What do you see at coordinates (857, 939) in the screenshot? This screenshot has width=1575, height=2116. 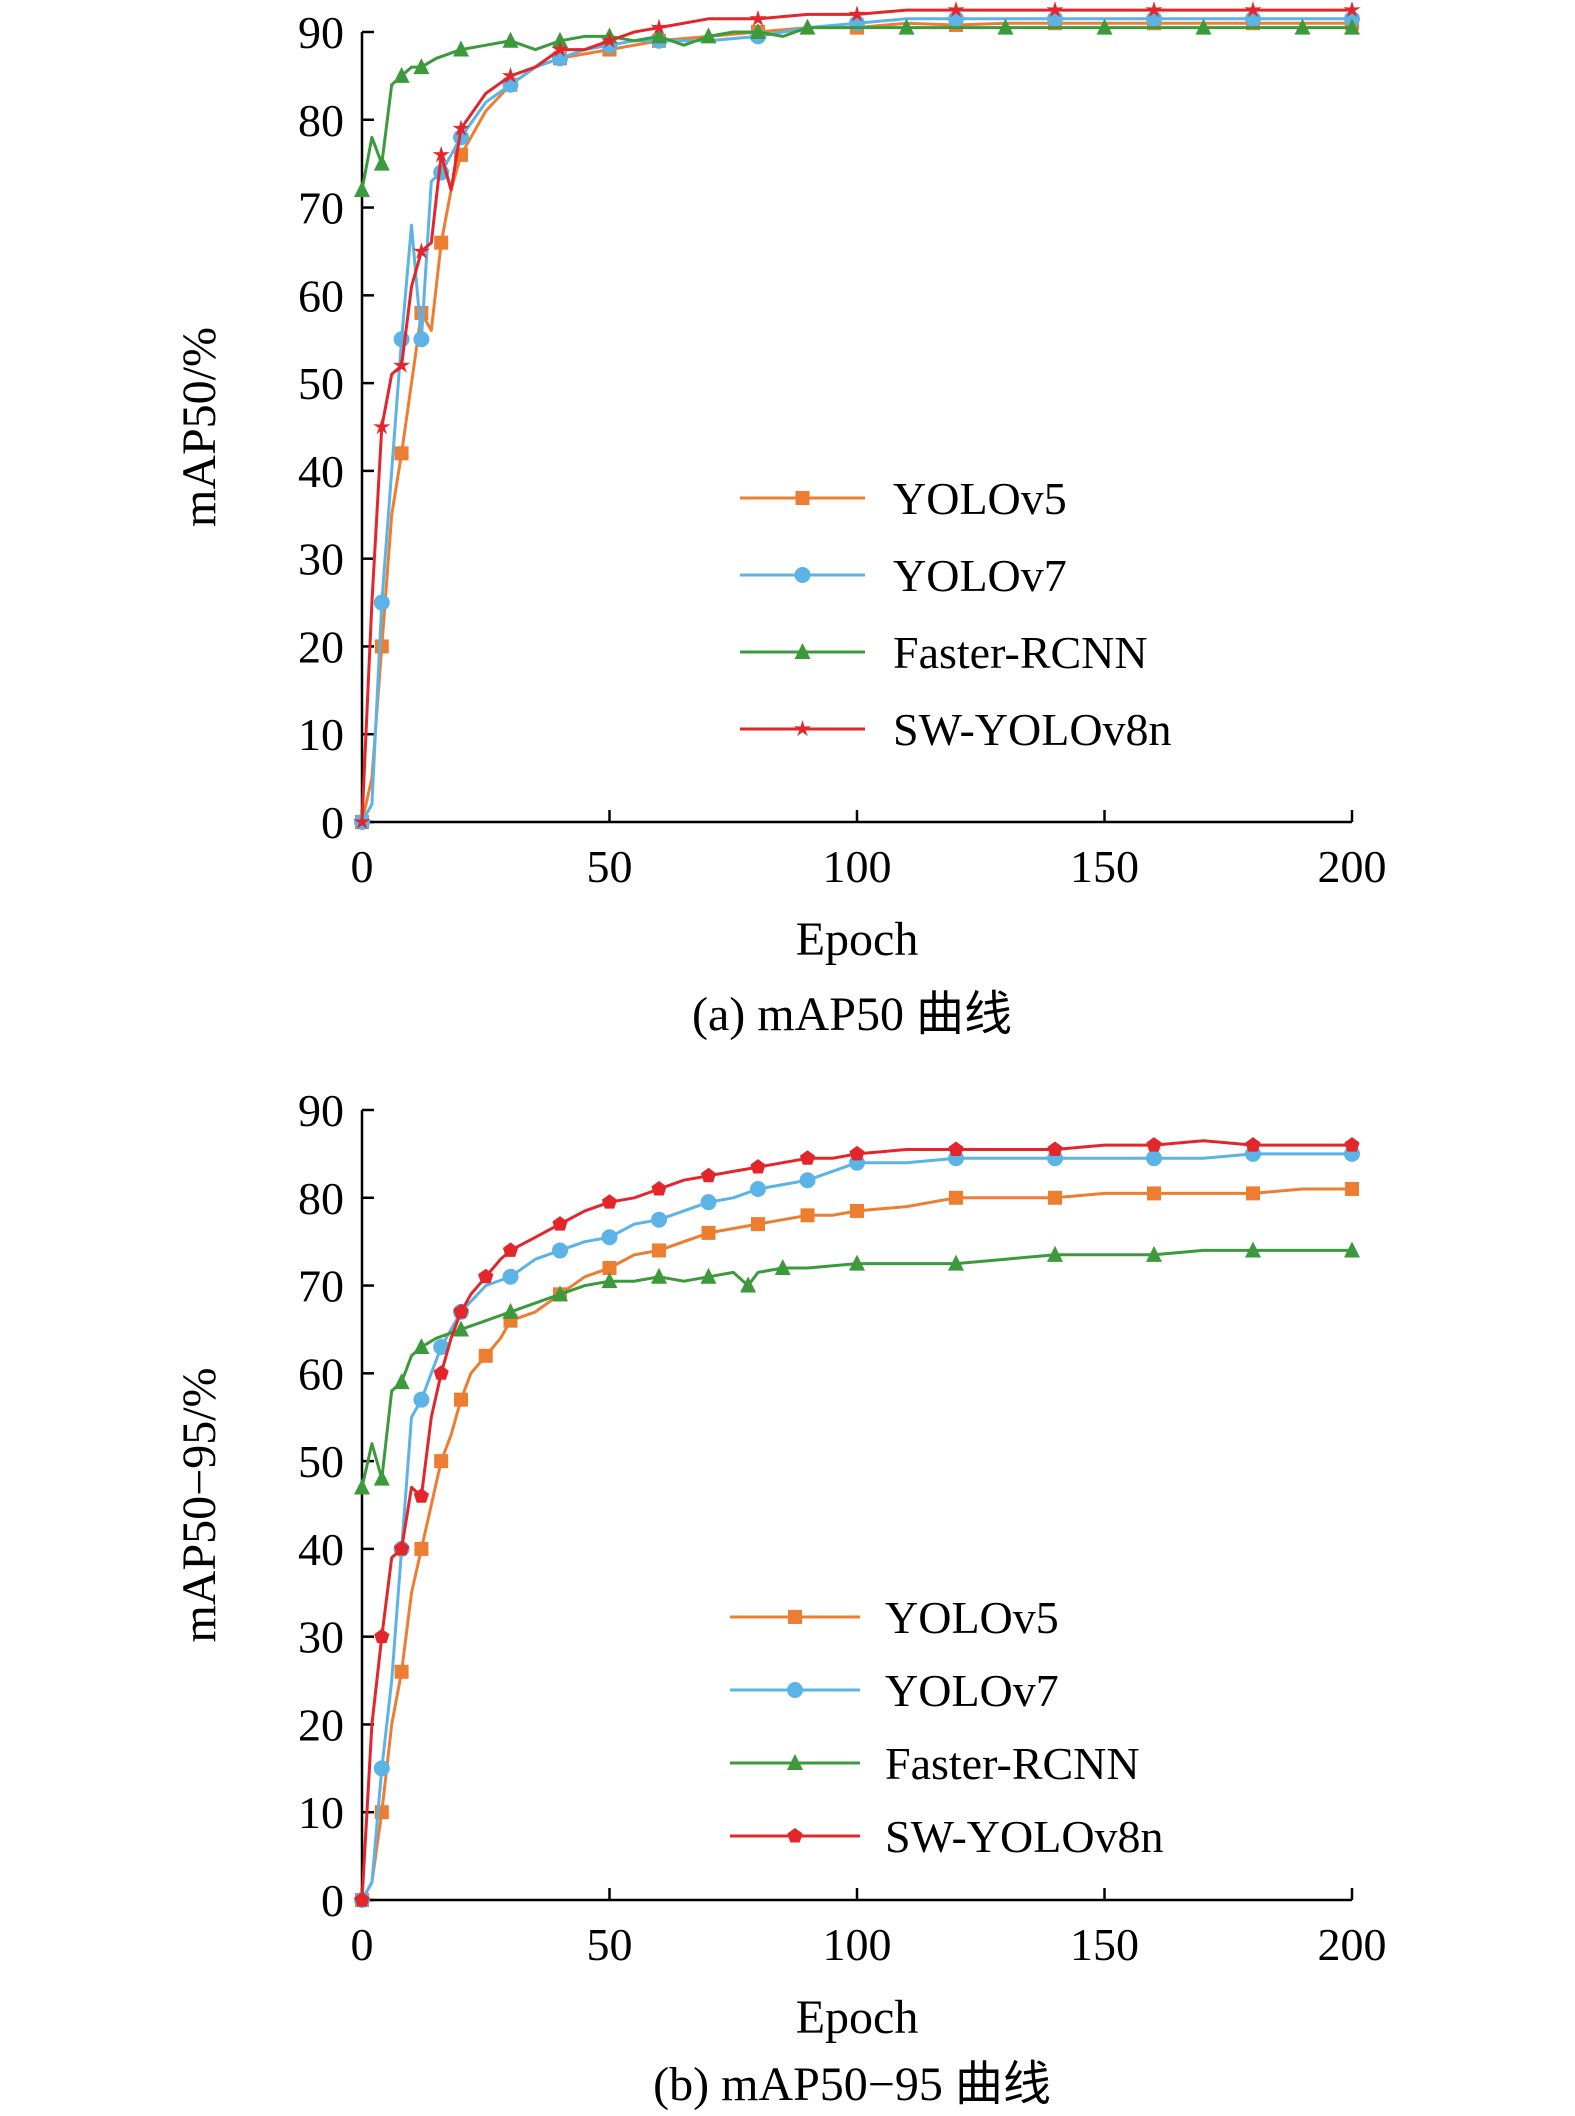 I see `x-axis-title: Epoch` at bounding box center [857, 939].